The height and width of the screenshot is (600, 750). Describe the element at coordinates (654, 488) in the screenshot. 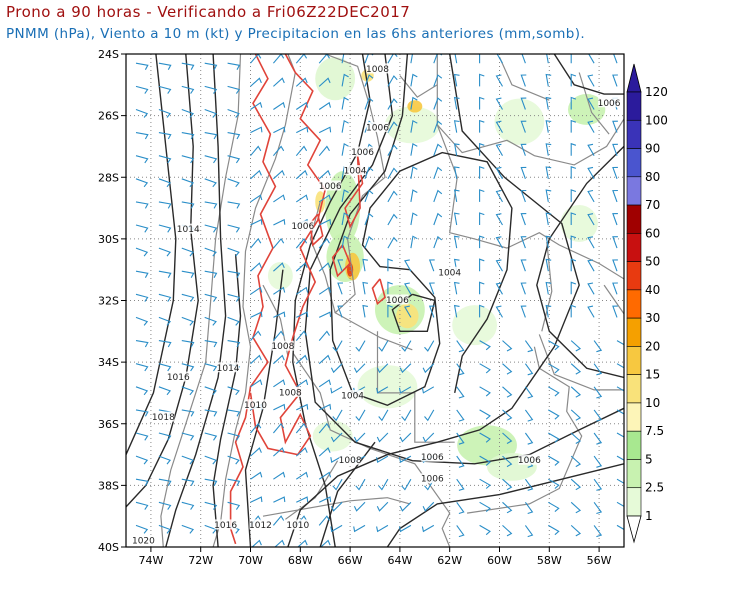

I see `colorbar-label: 2.5` at that location.